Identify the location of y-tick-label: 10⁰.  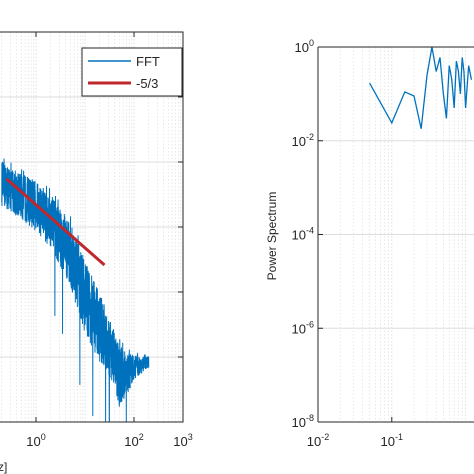
(304, 46).